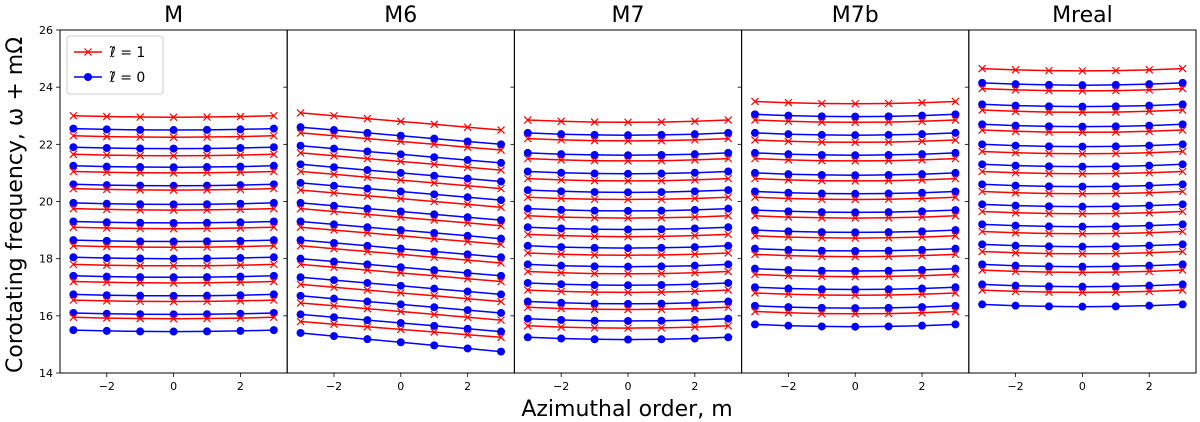  What do you see at coordinates (46, 87) in the screenshot?
I see `y-tick-label: 24` at bounding box center [46, 87].